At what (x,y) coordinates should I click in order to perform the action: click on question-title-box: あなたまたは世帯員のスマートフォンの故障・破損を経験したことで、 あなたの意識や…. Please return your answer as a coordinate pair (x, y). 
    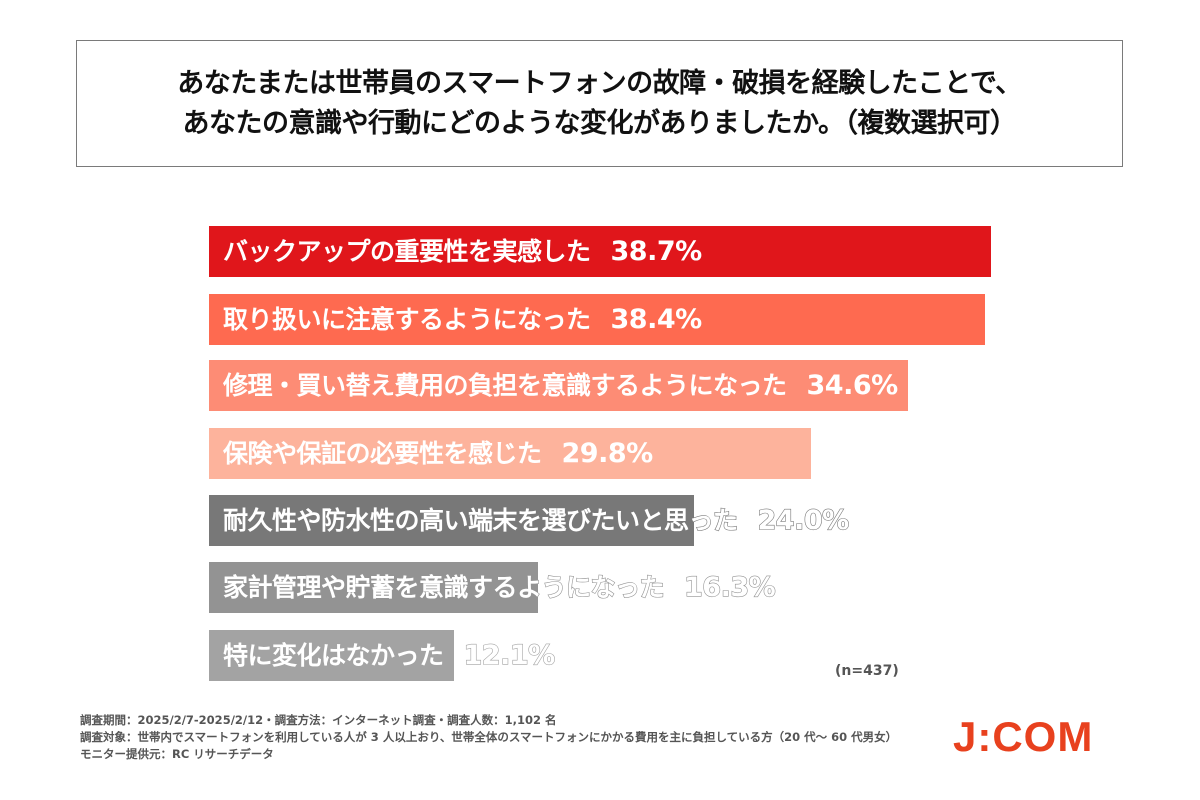
    Looking at the image, I should click on (599, 103).